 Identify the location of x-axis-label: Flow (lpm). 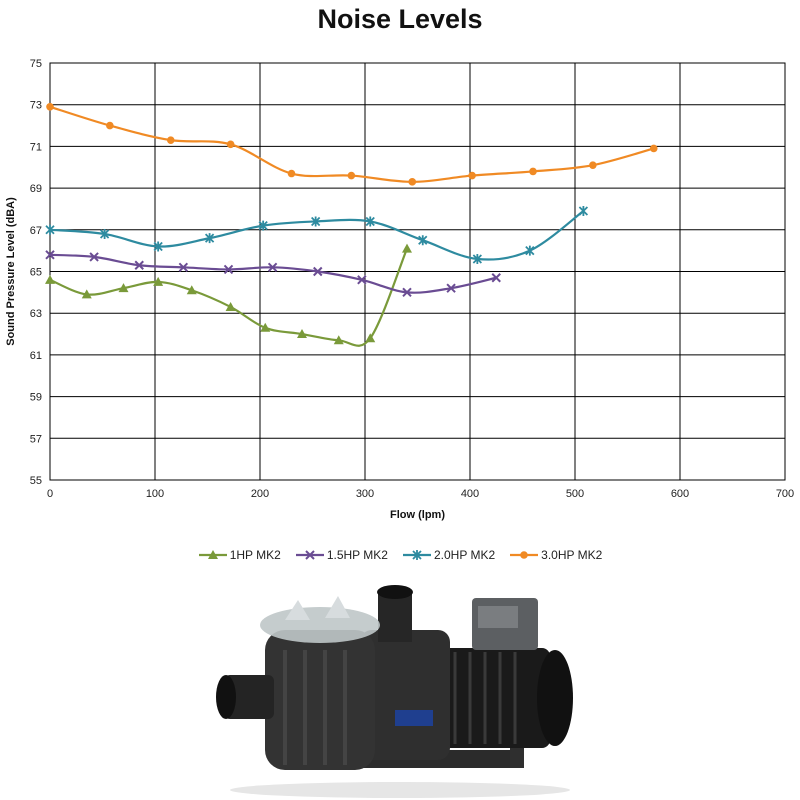
(417, 515).